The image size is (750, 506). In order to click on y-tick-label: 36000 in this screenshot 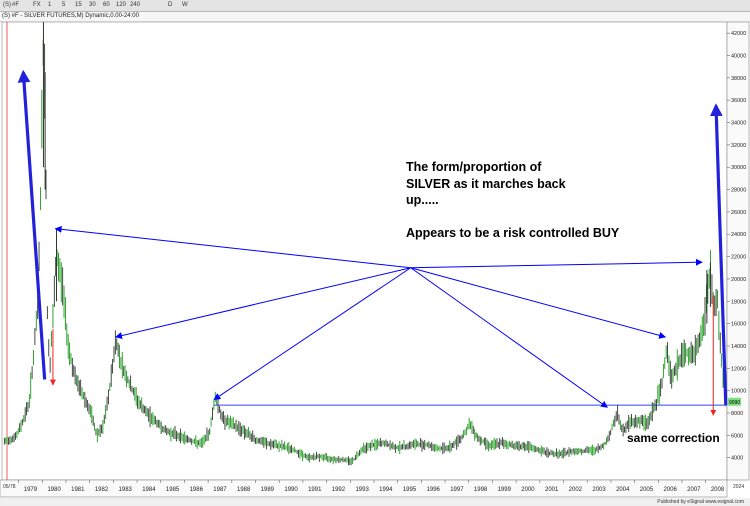, I will do `click(738, 101)`.